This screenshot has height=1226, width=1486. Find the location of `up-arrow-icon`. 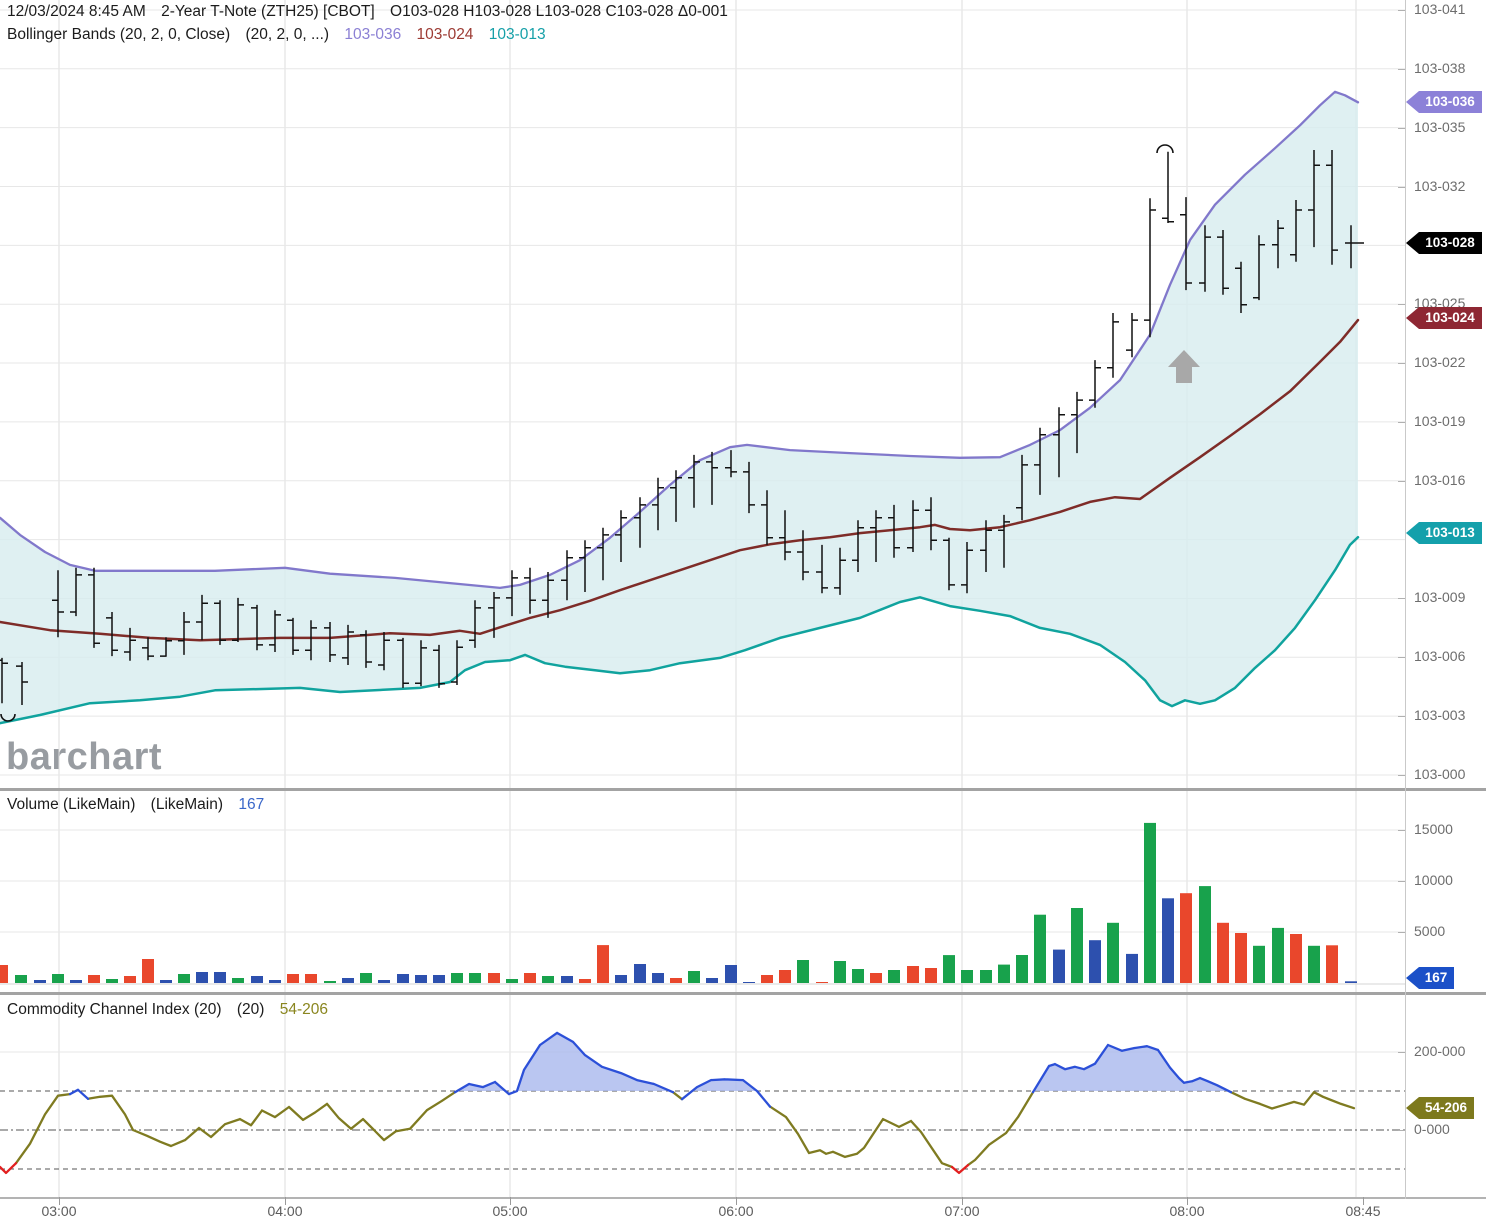

up-arrow-icon is located at coordinates (1184, 366).